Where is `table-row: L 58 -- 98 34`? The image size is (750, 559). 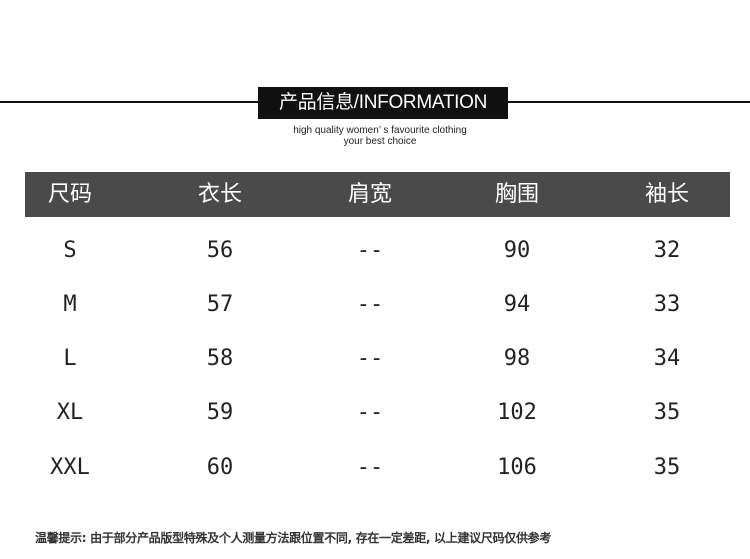
table-row: L 58 -- 98 34 is located at coordinates (375, 359).